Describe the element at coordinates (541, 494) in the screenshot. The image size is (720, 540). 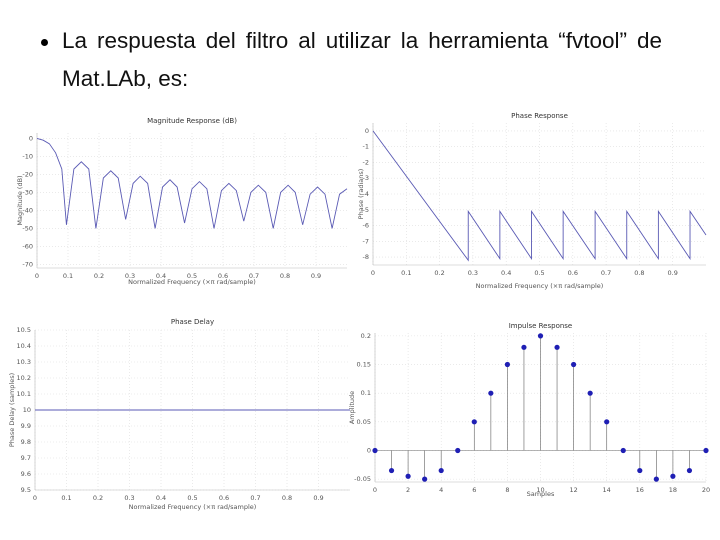
I see `x-axis-label: Samples` at that location.